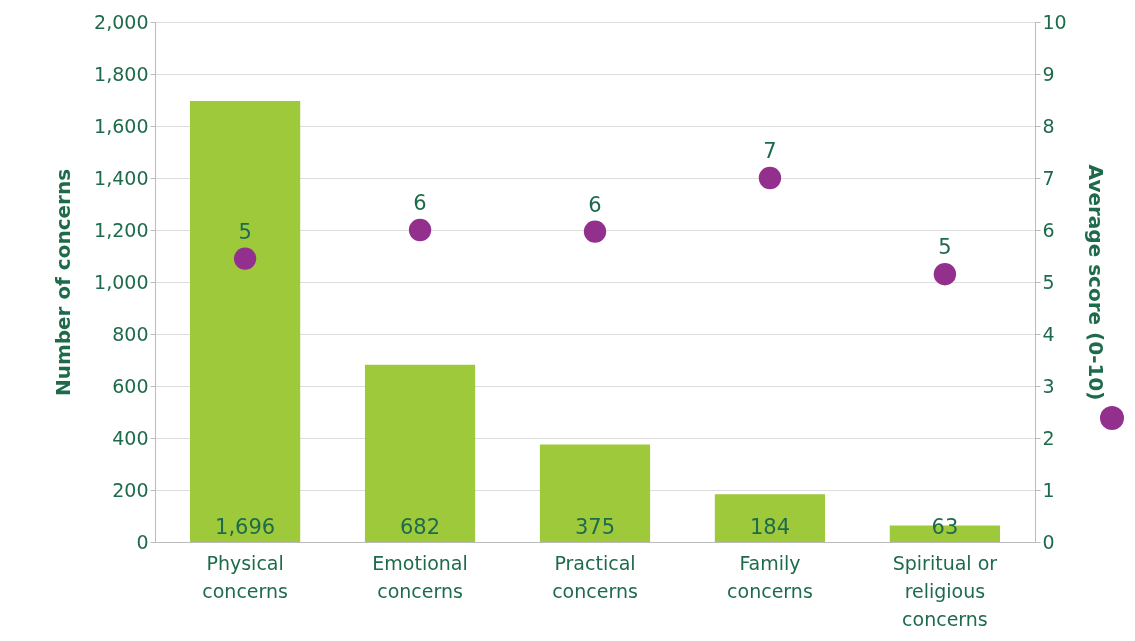 Image resolution: width=1135 pixels, height=641 pixels. I want to click on y-tick-label: 2,000, so click(121, 21).